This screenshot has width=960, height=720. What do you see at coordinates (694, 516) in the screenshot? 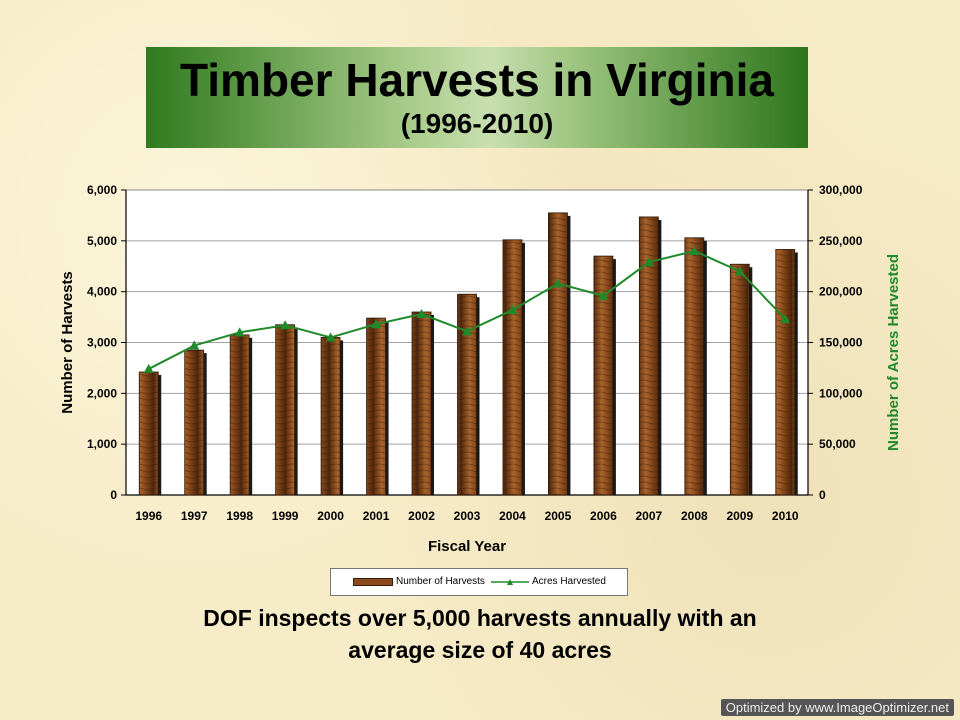
I see `x-tick-label: 2008` at bounding box center [694, 516].